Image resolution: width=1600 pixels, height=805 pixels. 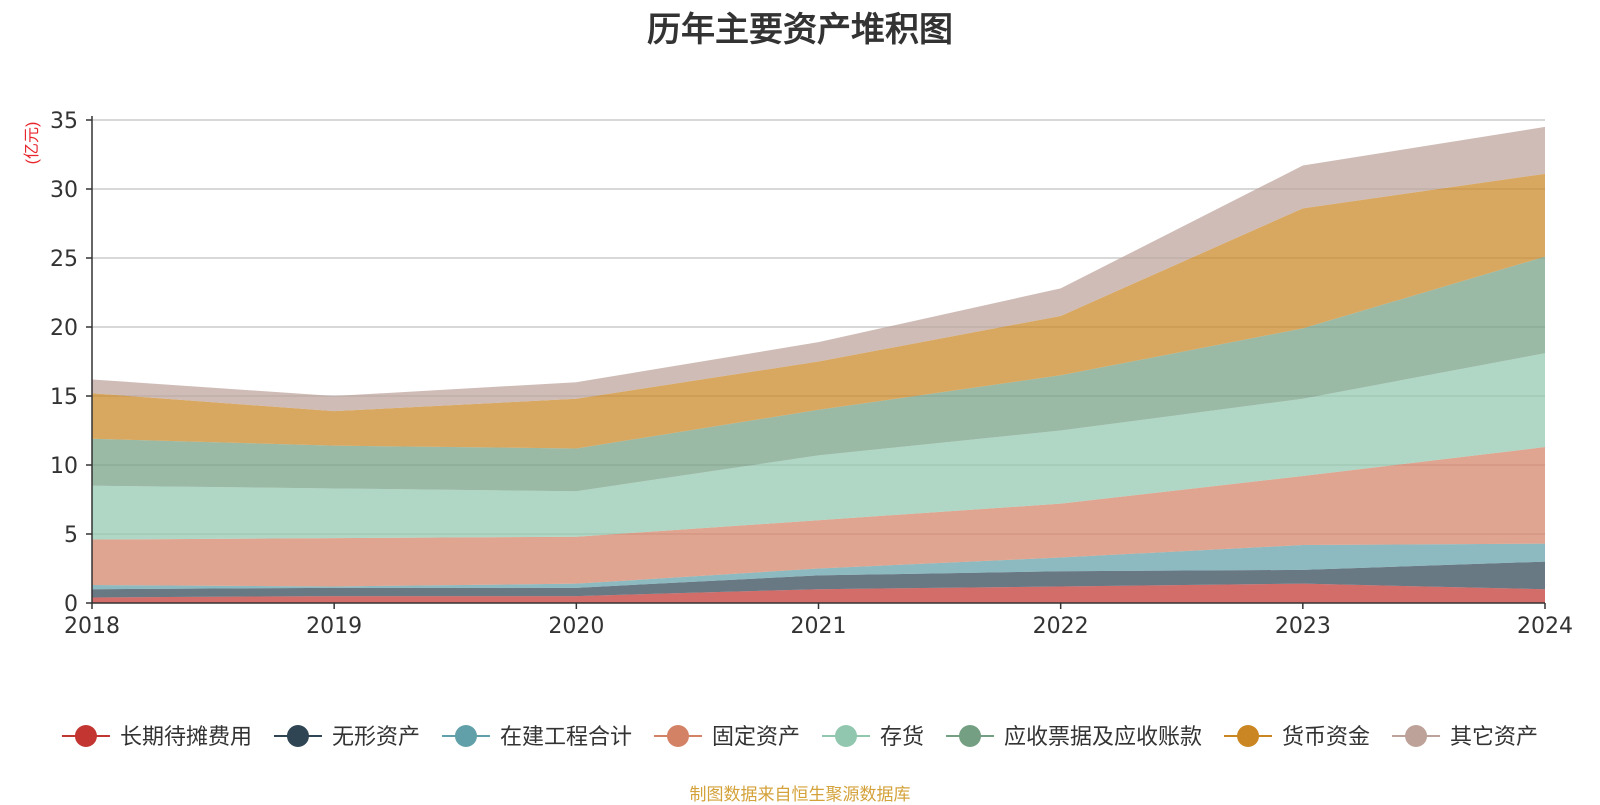 What do you see at coordinates (800, 795) in the screenshot?
I see `data-source-note: 制图数据来自恒生聚源数据库` at bounding box center [800, 795].